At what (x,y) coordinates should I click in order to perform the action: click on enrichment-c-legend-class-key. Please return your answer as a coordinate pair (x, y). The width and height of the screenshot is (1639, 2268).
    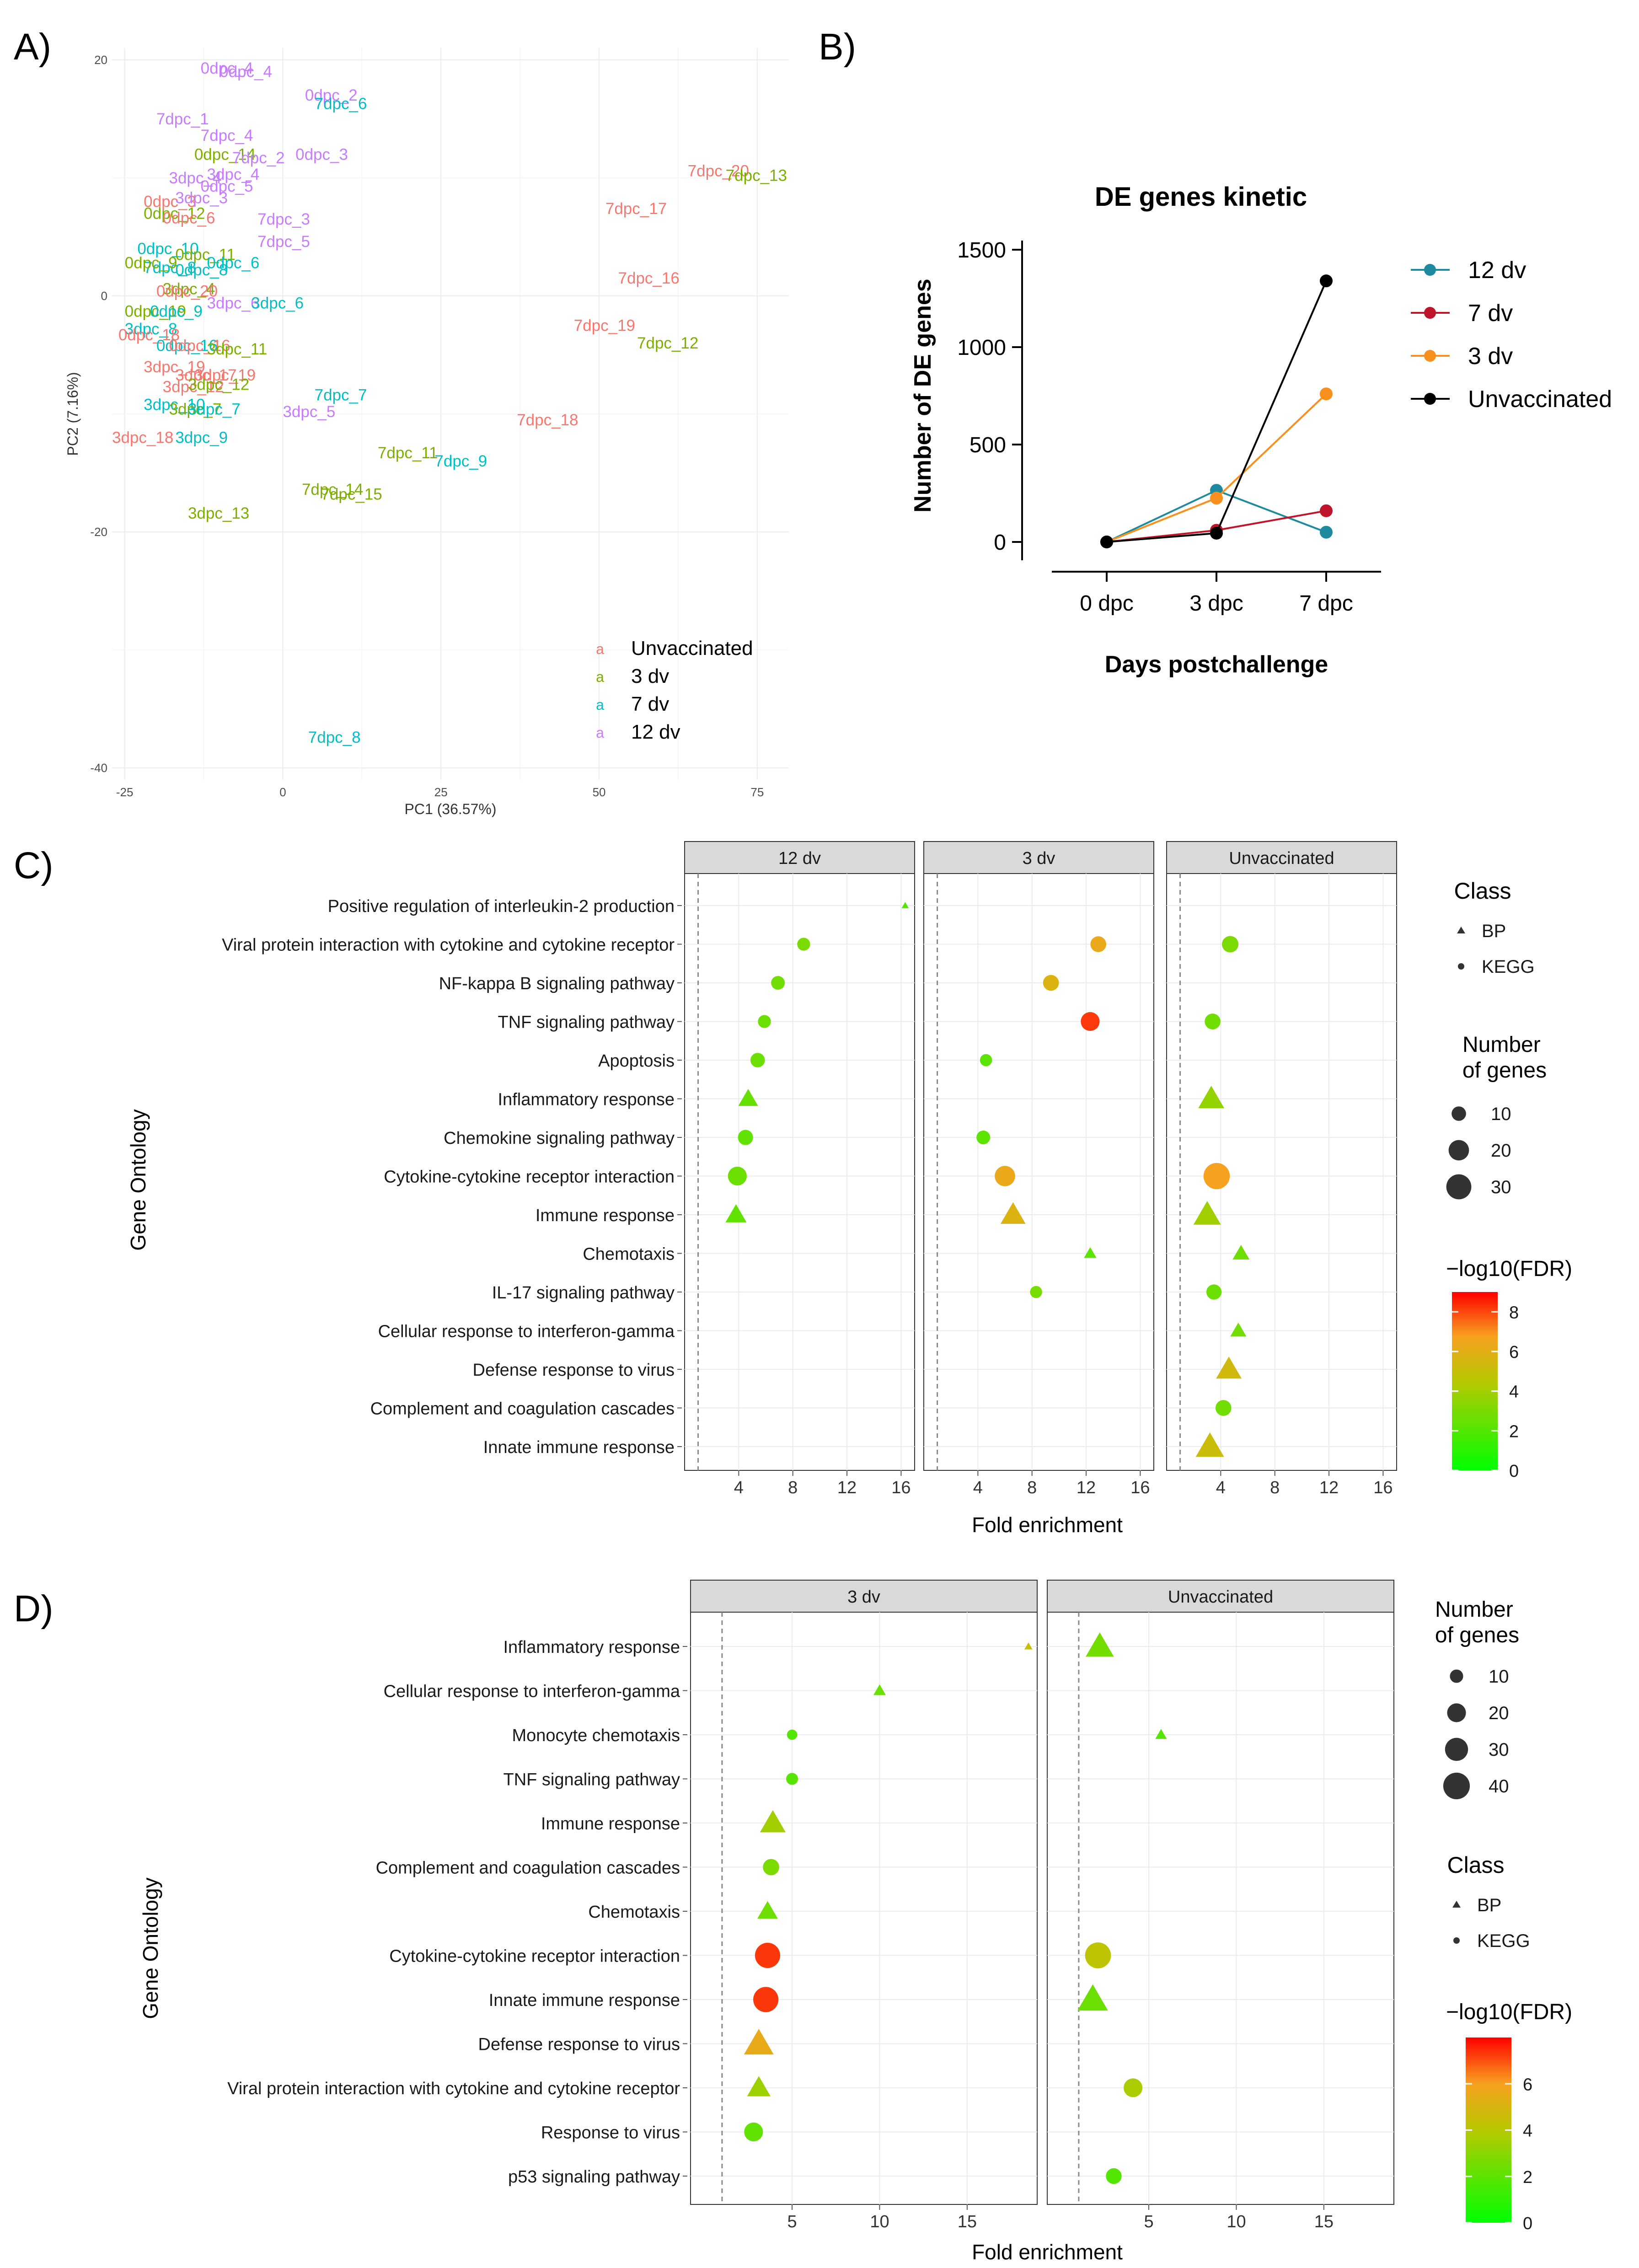
    Looking at the image, I should click on (1461, 966).